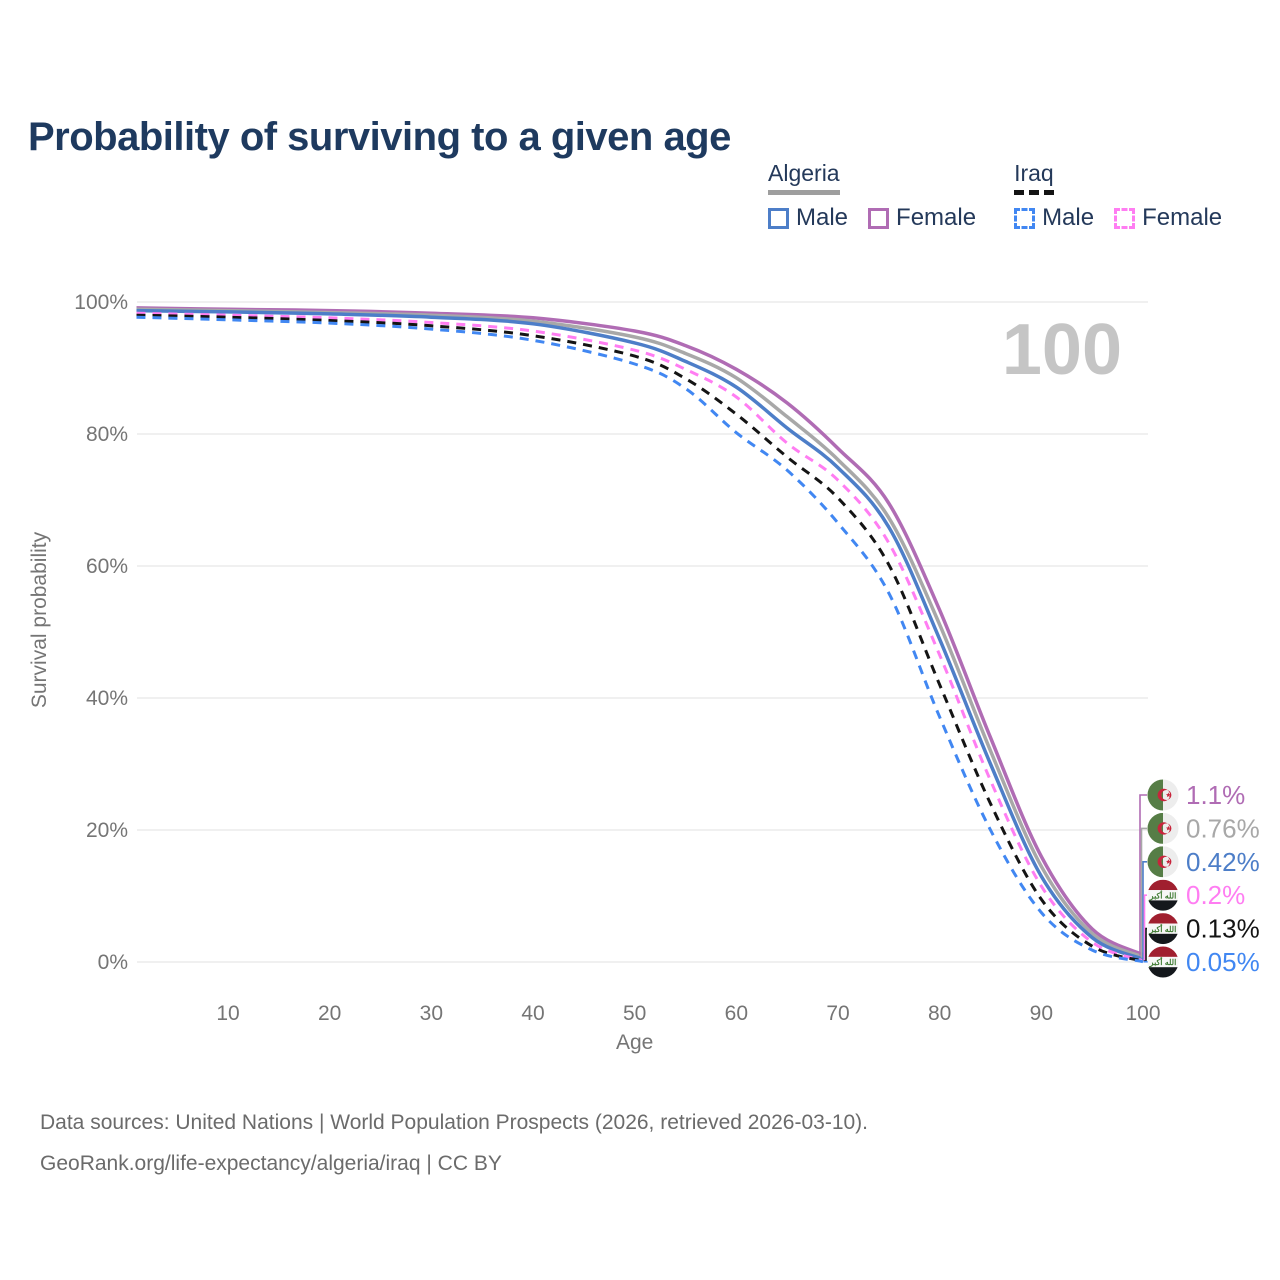 The height and width of the screenshot is (1280, 1280). I want to click on legend-item-iraq-male: Male, so click(1054, 218).